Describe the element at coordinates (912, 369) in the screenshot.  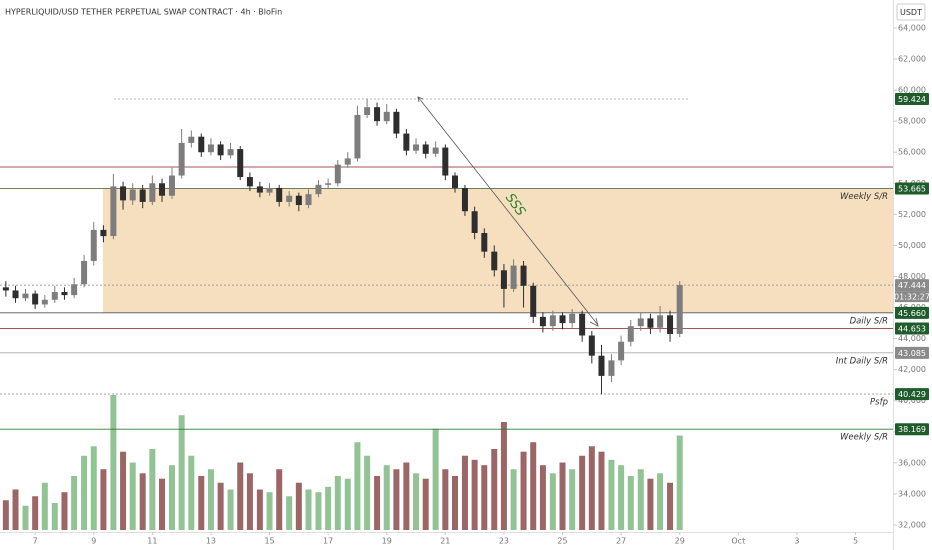
I see `y-tick-label: 42,000` at that location.